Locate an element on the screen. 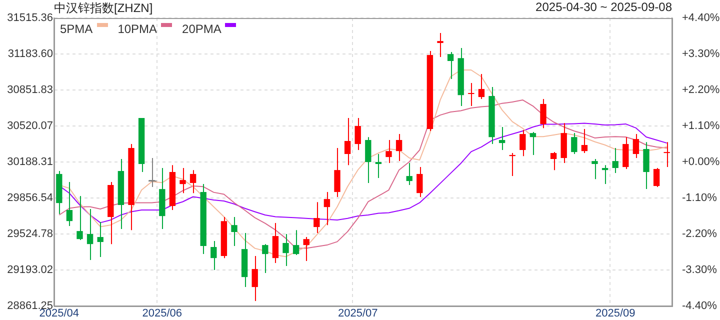 The width and height of the screenshot is (720, 320). y-tick-label: 30851.83 is located at coordinates (30, 90).